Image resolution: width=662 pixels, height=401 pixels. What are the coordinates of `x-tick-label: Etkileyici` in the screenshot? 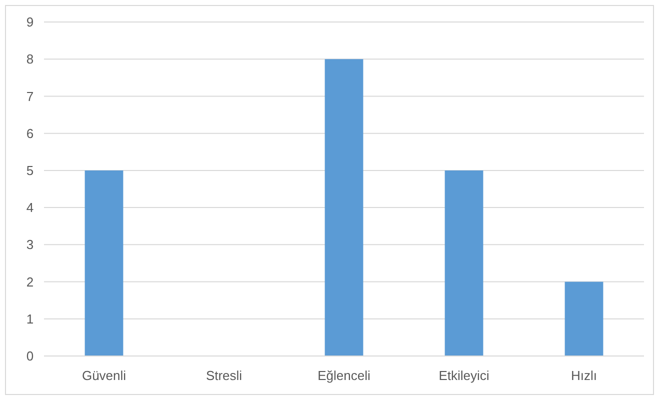 It's located at (464, 375).